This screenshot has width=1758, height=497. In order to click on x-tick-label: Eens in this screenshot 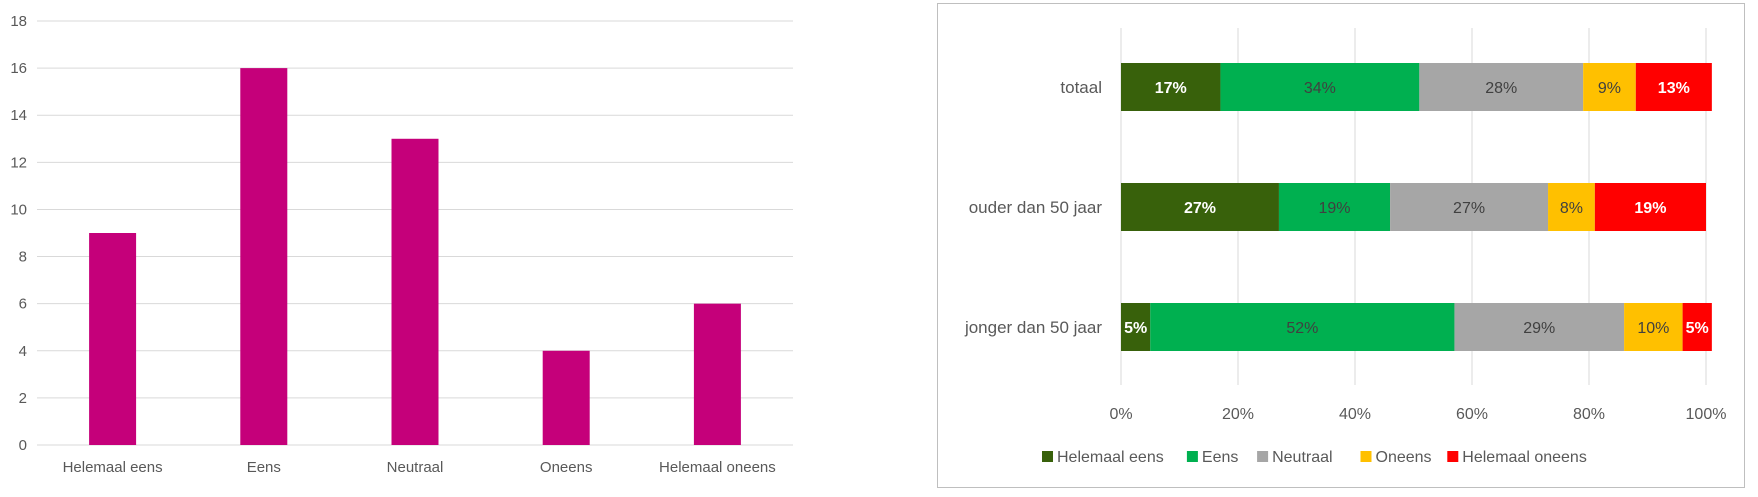, I will do `click(264, 467)`.